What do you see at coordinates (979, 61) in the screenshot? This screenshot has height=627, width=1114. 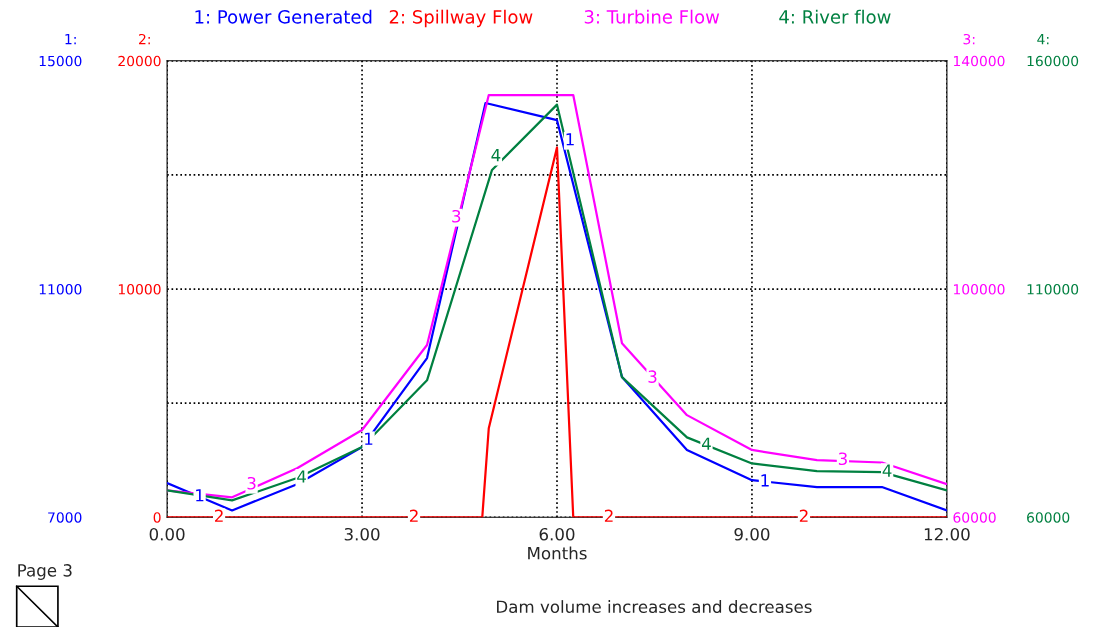 I see `y-tick-label: 140000` at bounding box center [979, 61].